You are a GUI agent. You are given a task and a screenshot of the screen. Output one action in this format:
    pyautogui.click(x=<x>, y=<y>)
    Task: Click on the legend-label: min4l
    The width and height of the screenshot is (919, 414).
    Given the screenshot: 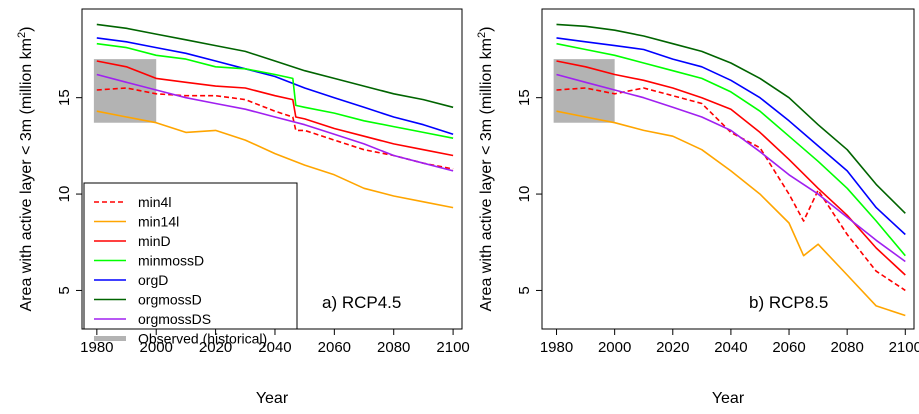 What is the action you would take?
    pyautogui.click(x=154, y=202)
    